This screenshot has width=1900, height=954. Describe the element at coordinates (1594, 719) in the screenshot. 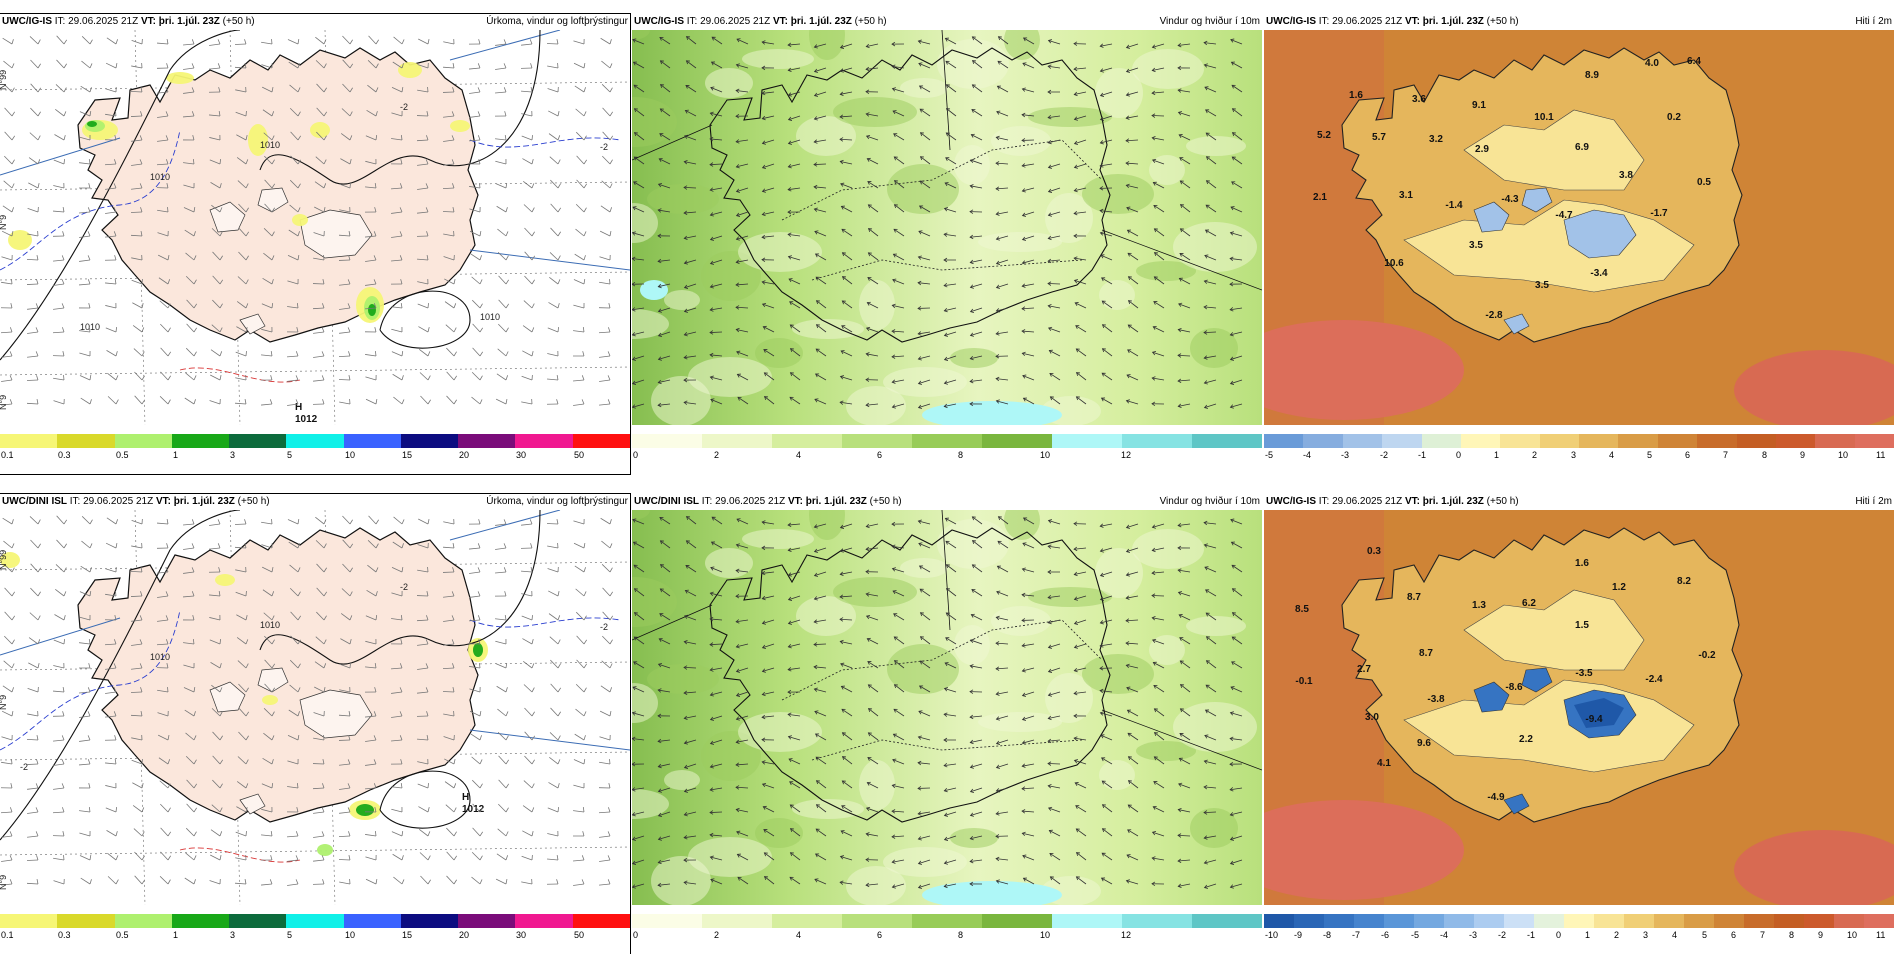

I see `temperature-value: -9.4` at that location.